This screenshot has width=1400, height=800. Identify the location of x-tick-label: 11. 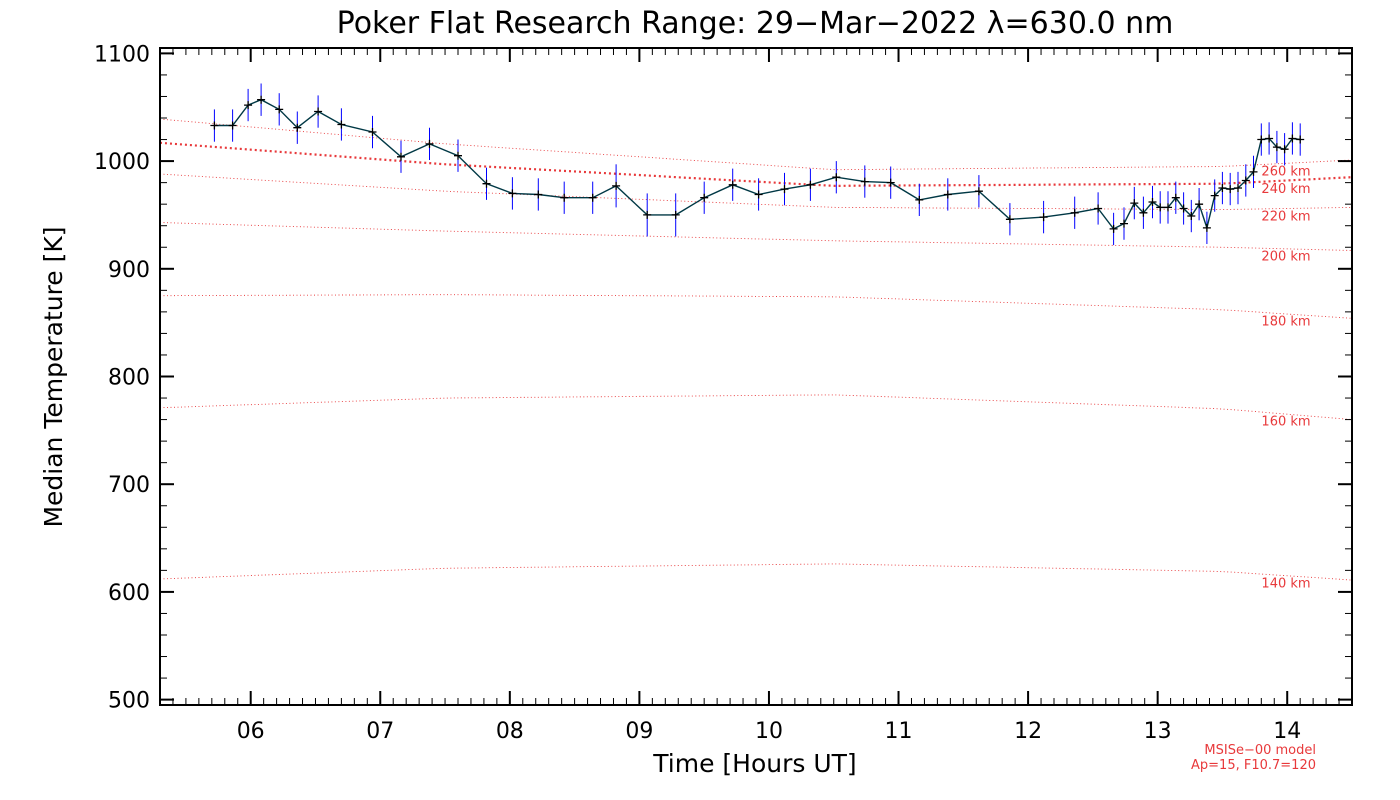
(899, 731).